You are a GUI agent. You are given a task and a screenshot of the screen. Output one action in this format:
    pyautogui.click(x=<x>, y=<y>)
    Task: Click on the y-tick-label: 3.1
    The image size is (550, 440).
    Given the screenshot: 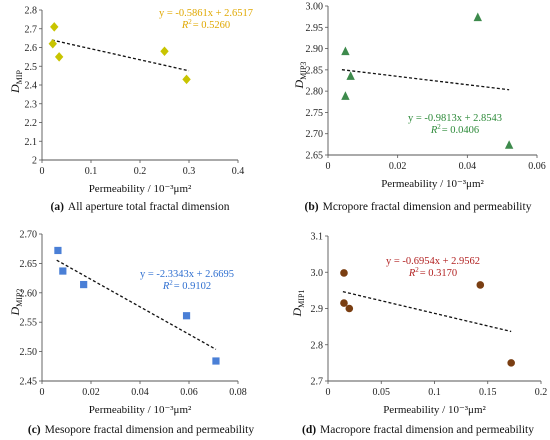 What is the action you would take?
    pyautogui.click(x=317, y=237)
    